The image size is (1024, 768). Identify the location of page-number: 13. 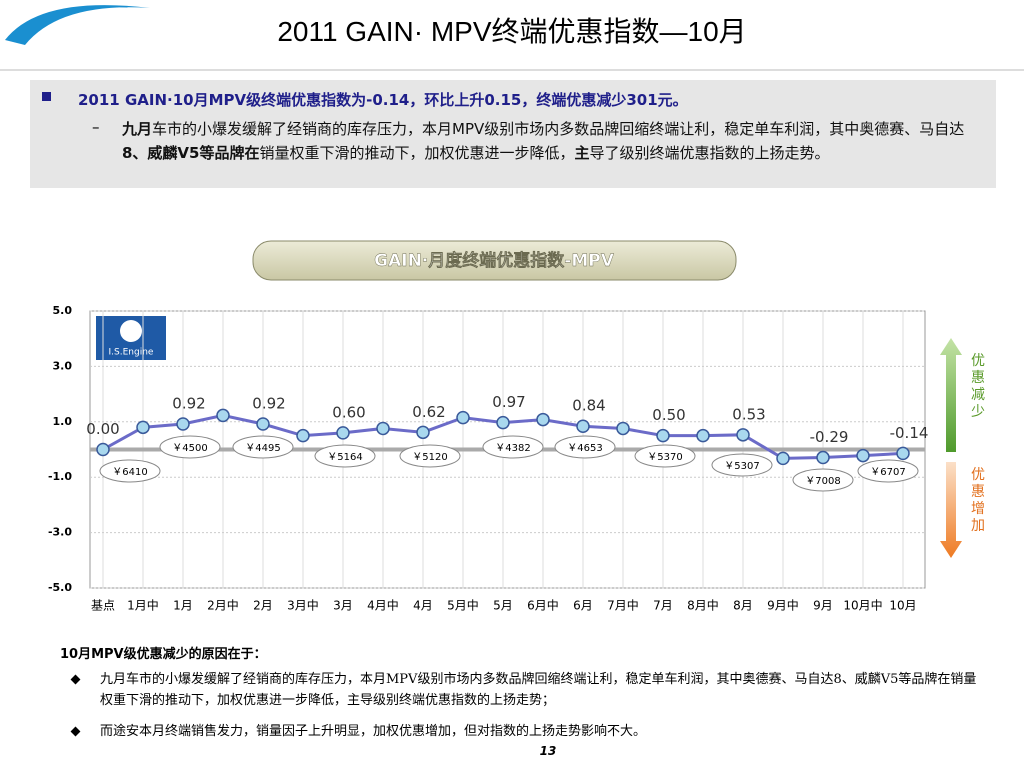
(548, 751).